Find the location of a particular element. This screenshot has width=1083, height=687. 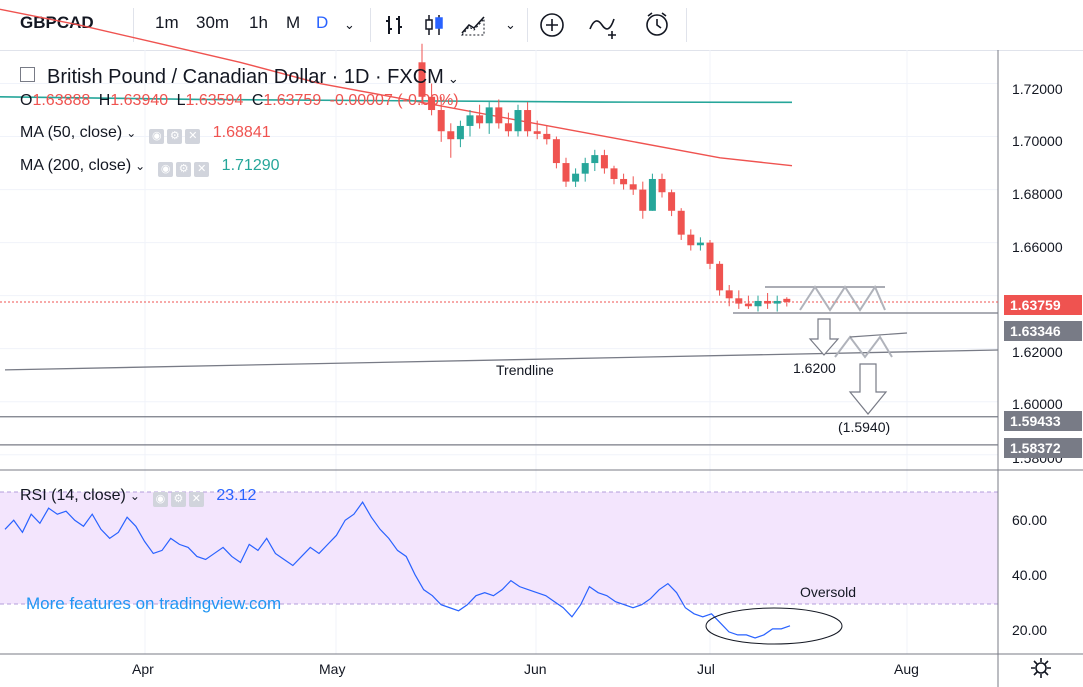

interval-1h: 1h is located at coordinates (258, 22).